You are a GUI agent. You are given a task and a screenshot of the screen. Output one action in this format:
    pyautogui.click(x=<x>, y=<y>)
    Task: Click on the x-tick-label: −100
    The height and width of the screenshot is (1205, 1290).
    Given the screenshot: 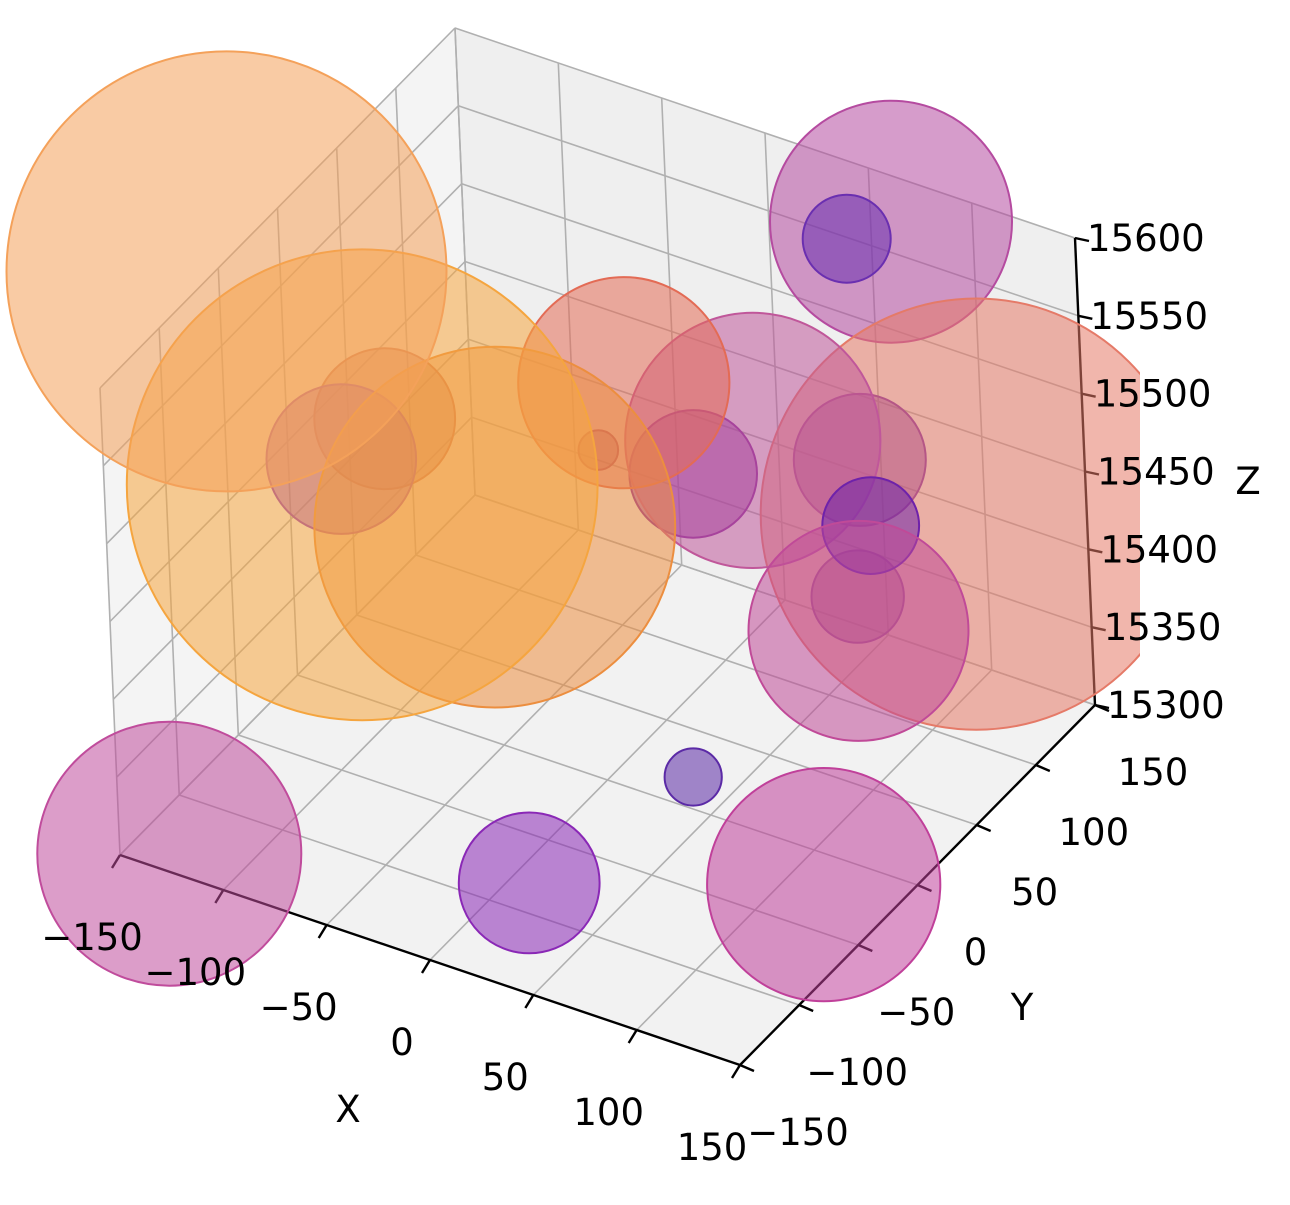 What is the action you would take?
    pyautogui.click(x=195, y=972)
    